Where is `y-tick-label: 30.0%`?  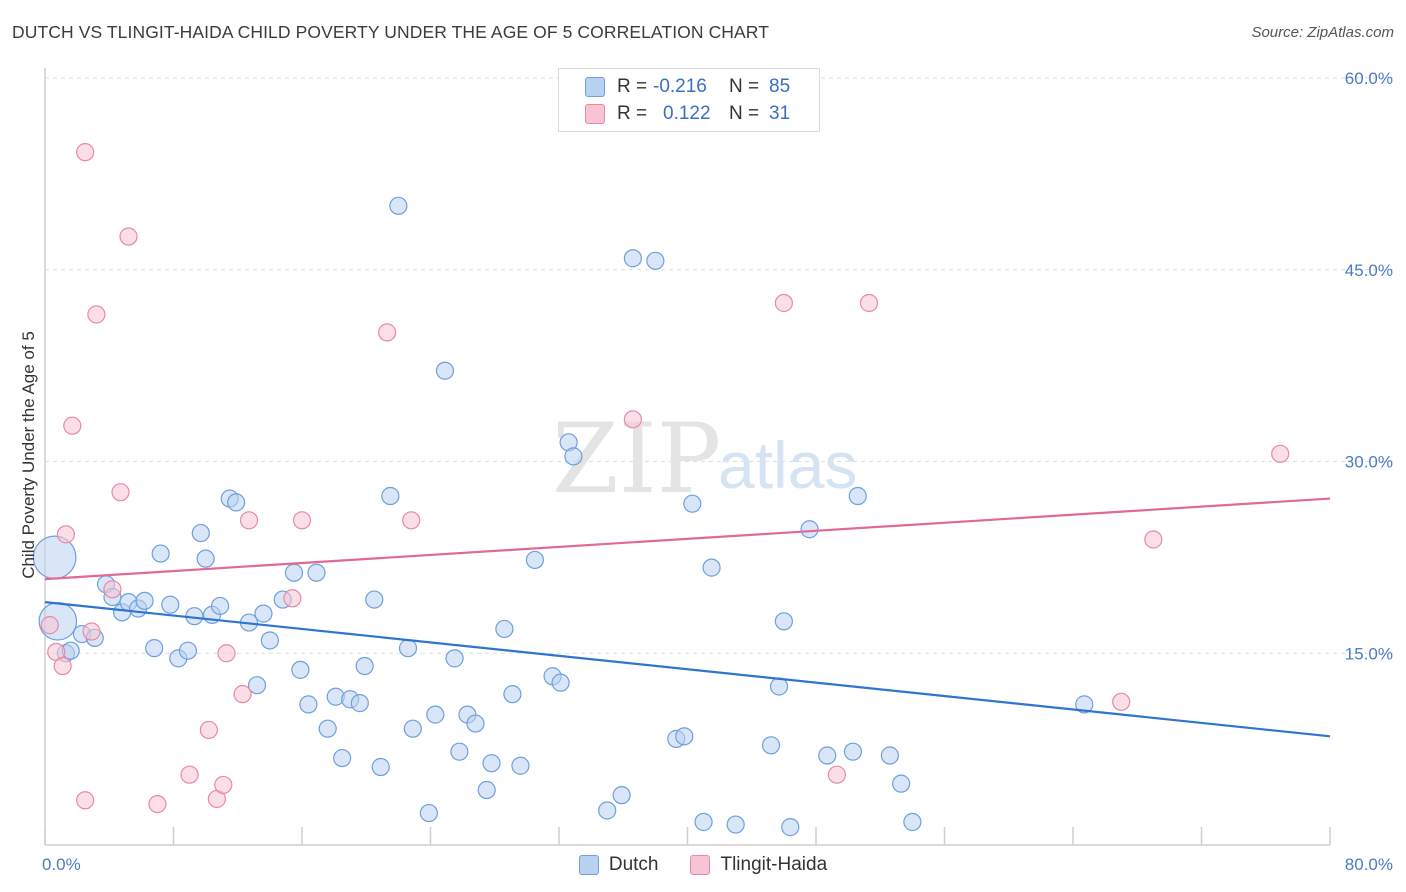
y-tick-label: 30.0% is located at coordinates (1369, 462).